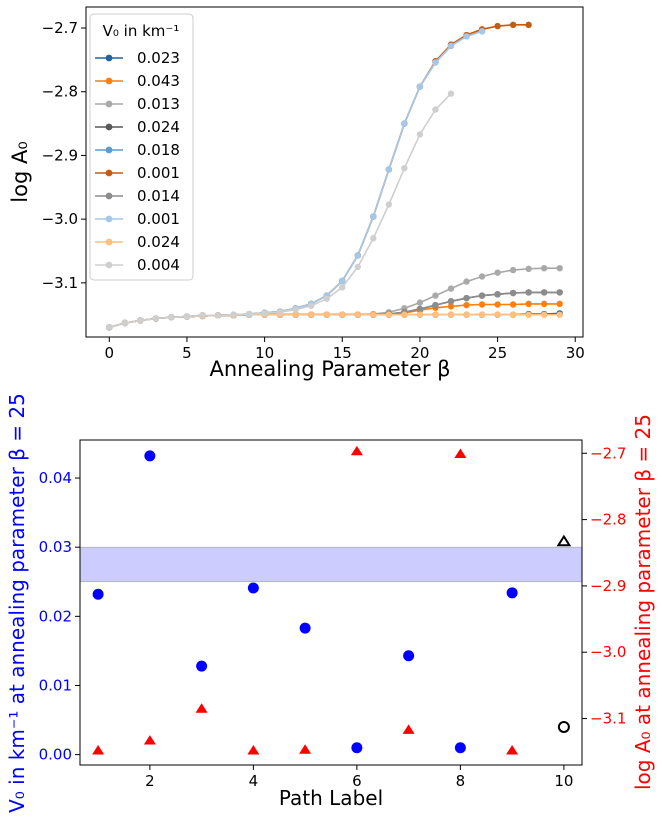 This screenshot has width=662, height=817. I want to click on legend-entry: 0.004, so click(137, 265).